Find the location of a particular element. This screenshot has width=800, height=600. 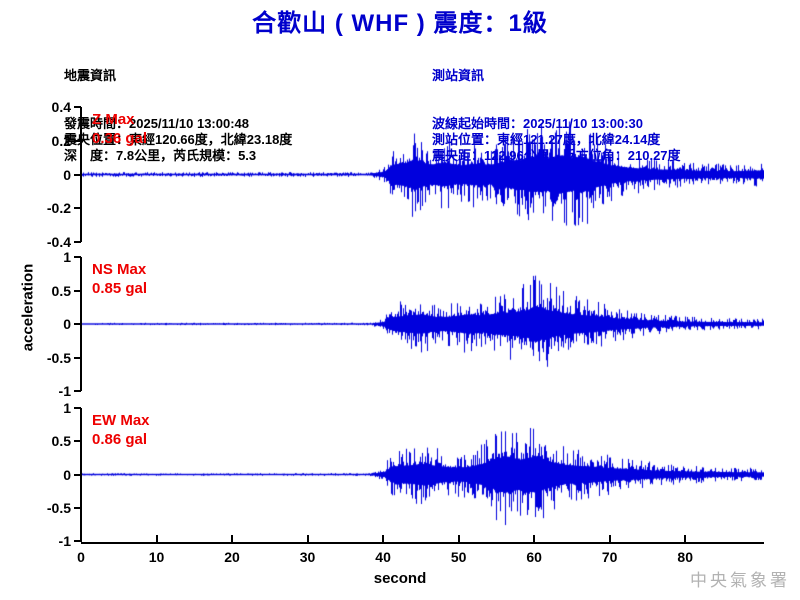

earthquake-info-heading: 地震資訊 is located at coordinates (90, 75).